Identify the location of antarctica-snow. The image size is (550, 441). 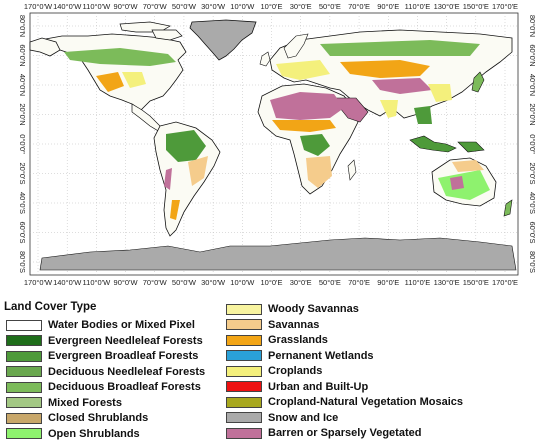
(278, 254).